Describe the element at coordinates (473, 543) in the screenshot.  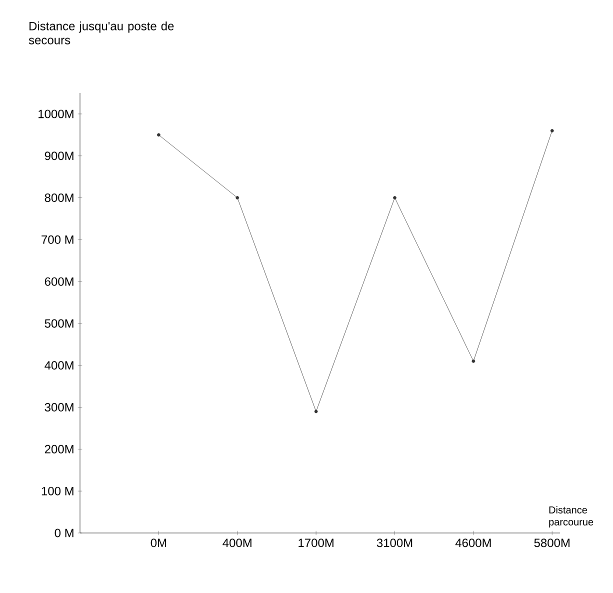
I see `x-tick-label: 4600M` at that location.